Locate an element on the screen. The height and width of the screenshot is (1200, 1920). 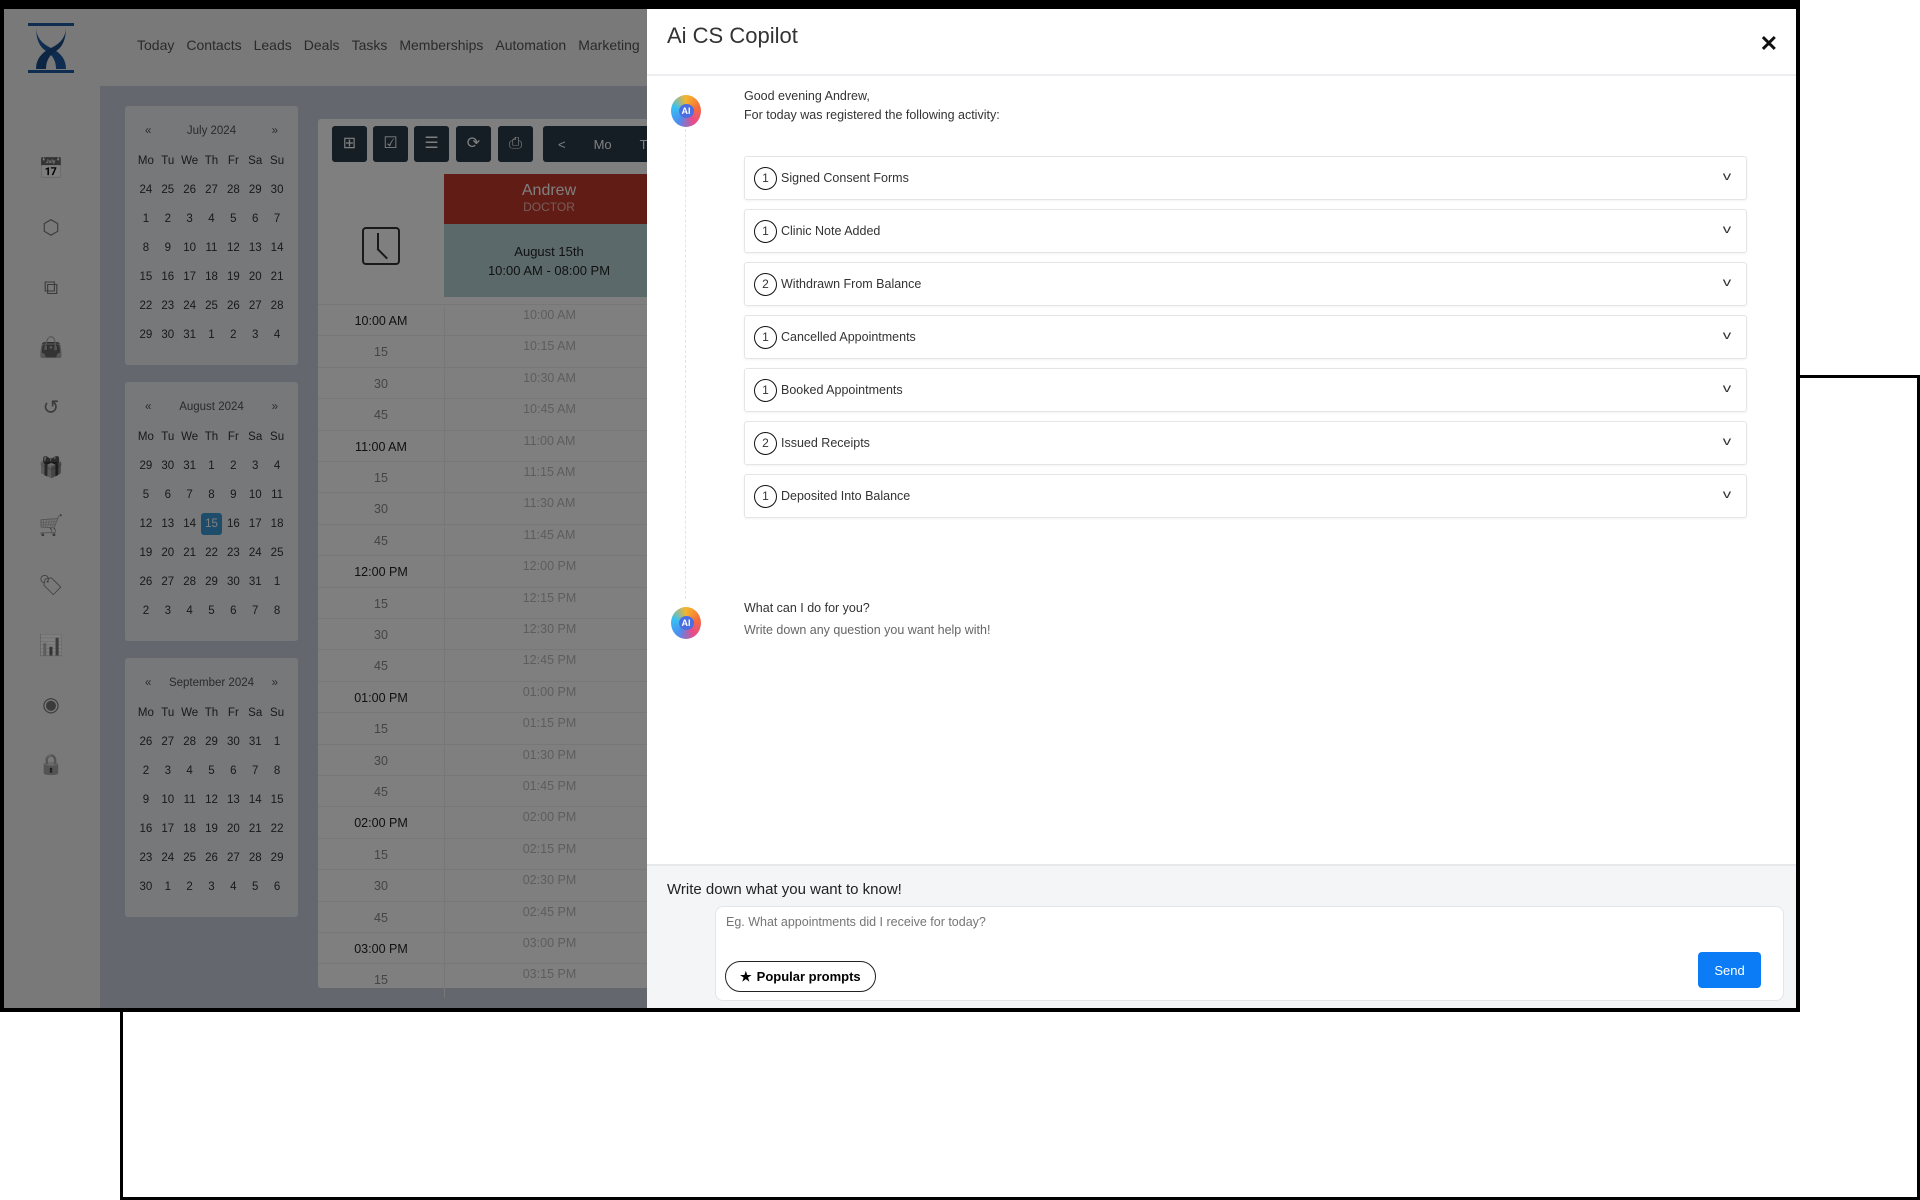
activity-label: Issued Receipts is located at coordinates (825, 443).